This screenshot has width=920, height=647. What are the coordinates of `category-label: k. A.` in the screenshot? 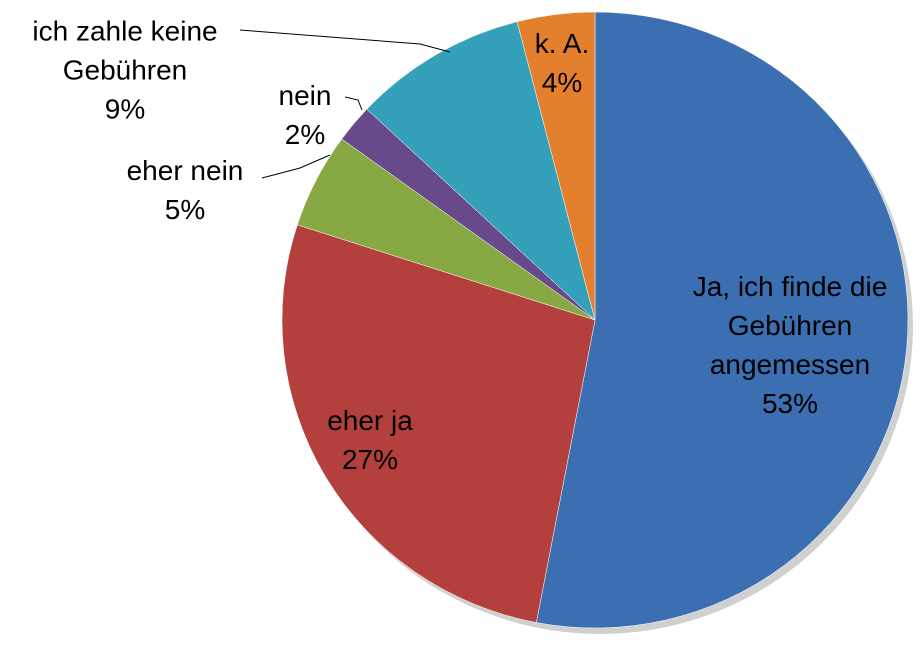 It's located at (562, 43).